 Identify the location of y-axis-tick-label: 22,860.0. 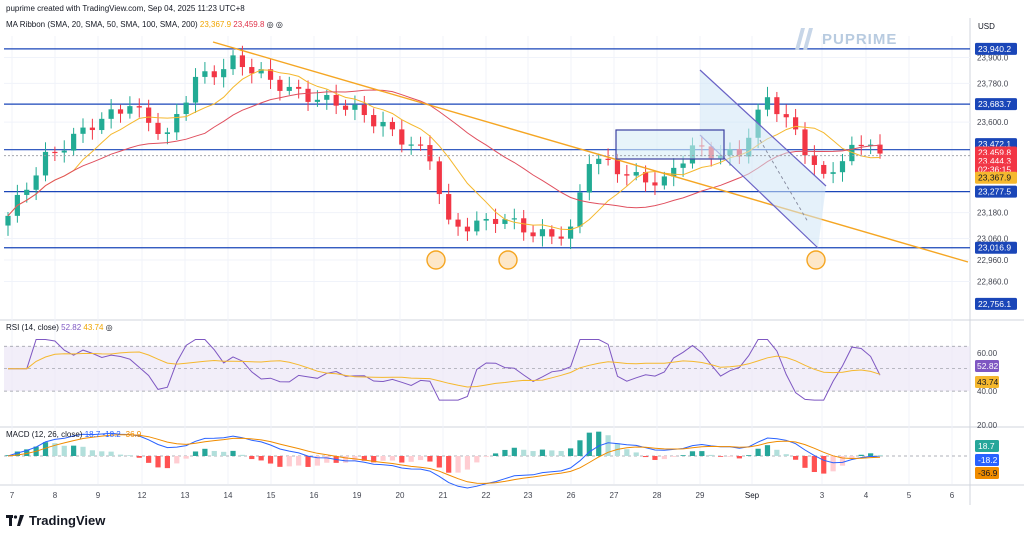
(993, 282).